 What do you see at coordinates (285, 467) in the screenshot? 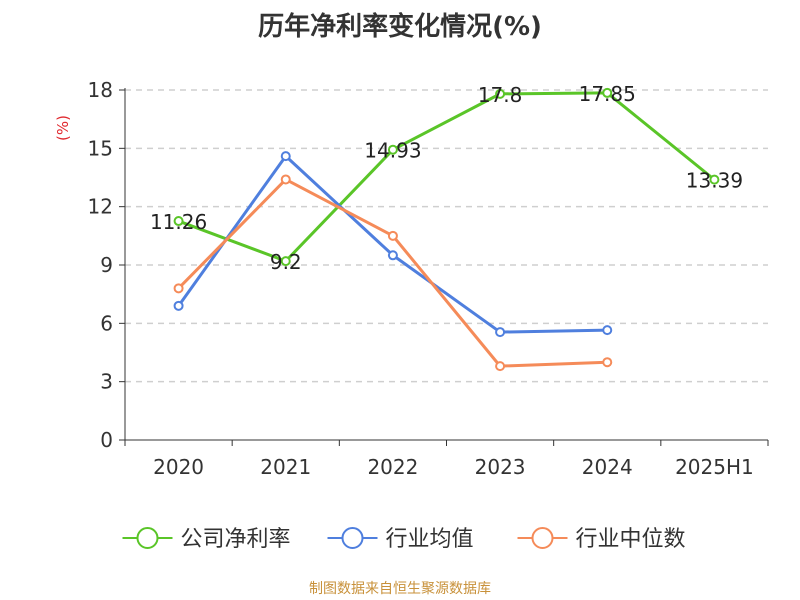
I see `x-tick-label: 2021` at bounding box center [285, 467].